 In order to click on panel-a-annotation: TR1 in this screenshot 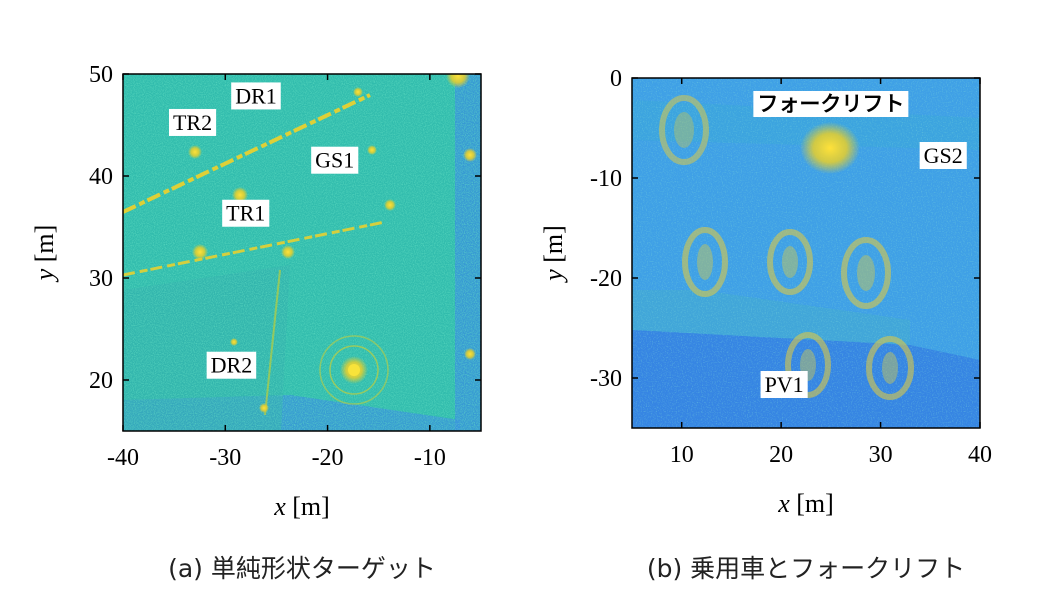, I will do `click(246, 213)`.